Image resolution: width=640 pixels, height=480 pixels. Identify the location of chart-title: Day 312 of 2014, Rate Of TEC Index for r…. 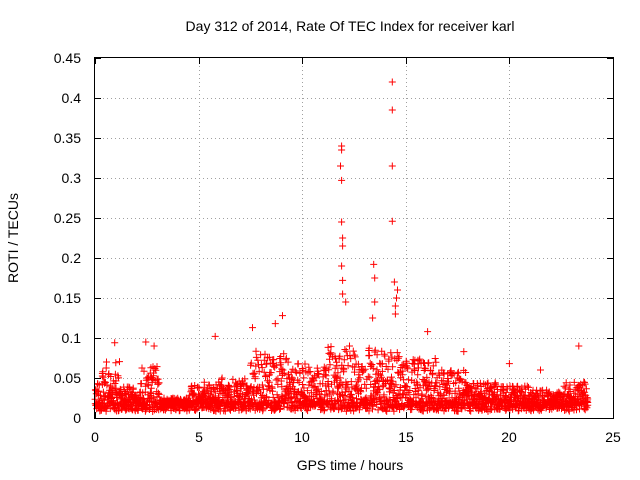
(350, 26).